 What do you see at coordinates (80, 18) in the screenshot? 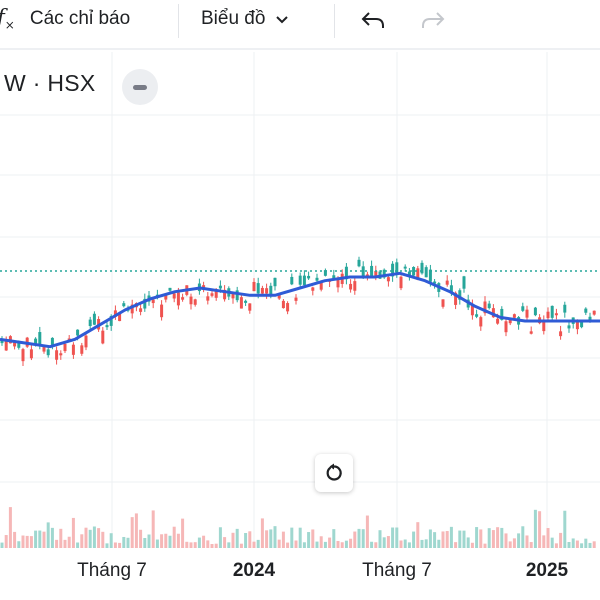
I see `indicators-label: Các chỉ báo` at bounding box center [80, 18].